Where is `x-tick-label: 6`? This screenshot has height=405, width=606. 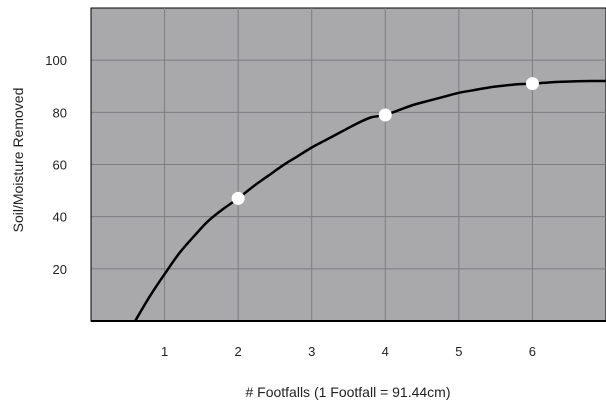 x-tick-label: 6 is located at coordinates (532, 351).